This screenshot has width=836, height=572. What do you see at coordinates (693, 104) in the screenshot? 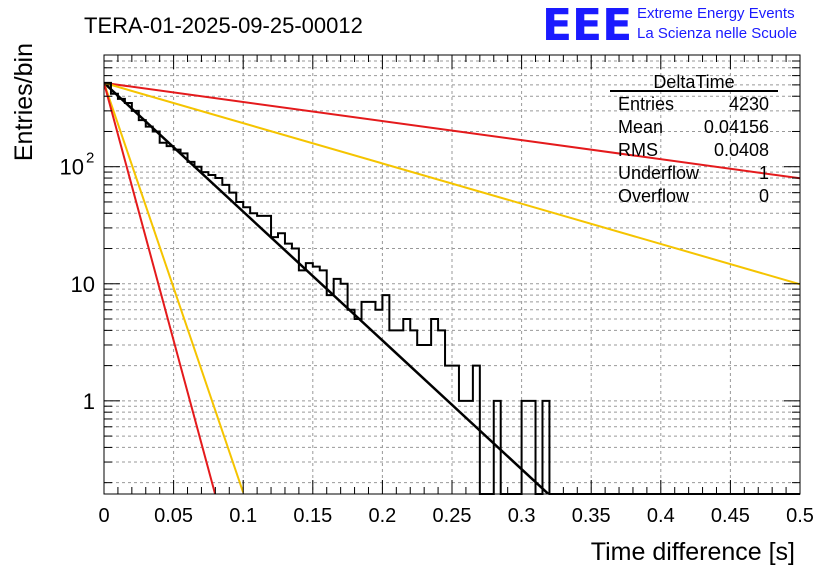
I see `stats-row-entries: Entries 4230` at bounding box center [693, 104].